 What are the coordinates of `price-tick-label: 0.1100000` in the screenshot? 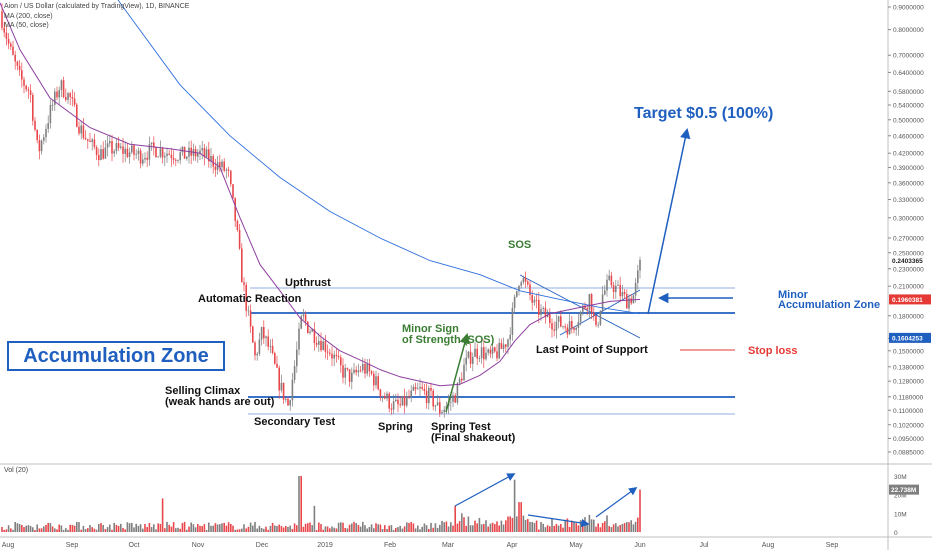 It's located at (908, 411).